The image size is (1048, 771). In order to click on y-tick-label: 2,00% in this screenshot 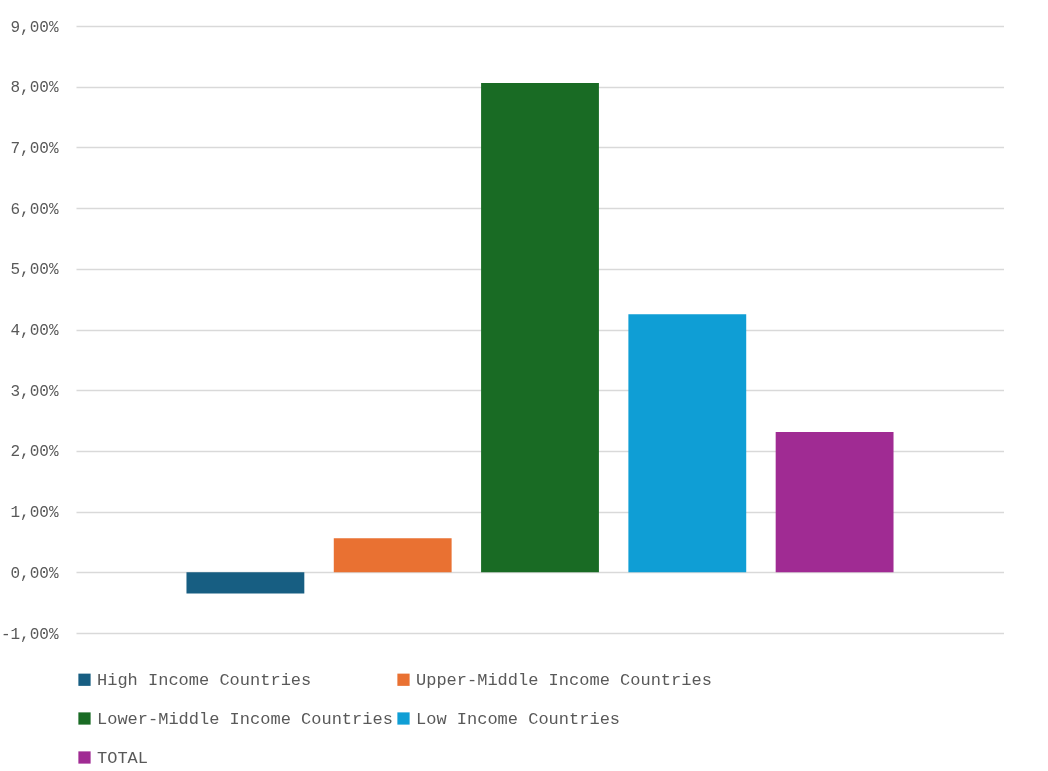, I will do `click(34, 452)`.